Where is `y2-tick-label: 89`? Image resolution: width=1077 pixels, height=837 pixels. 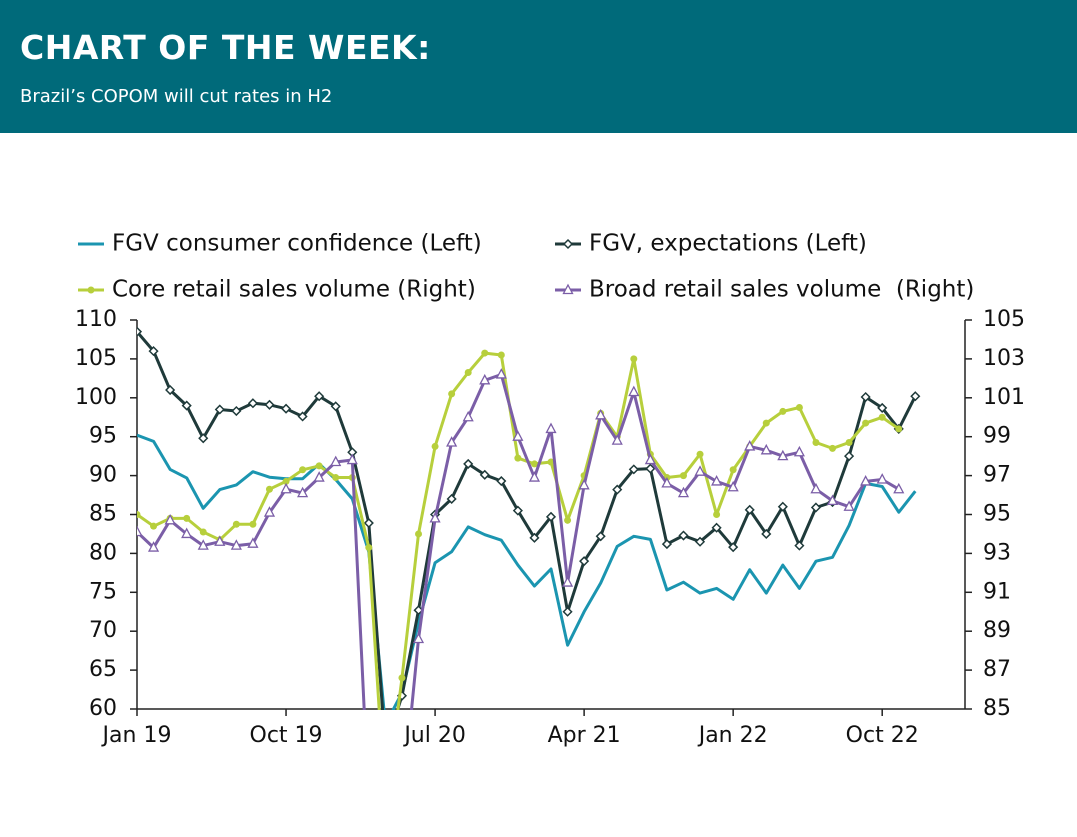 y2-tick-label: 89 is located at coordinates (997, 630).